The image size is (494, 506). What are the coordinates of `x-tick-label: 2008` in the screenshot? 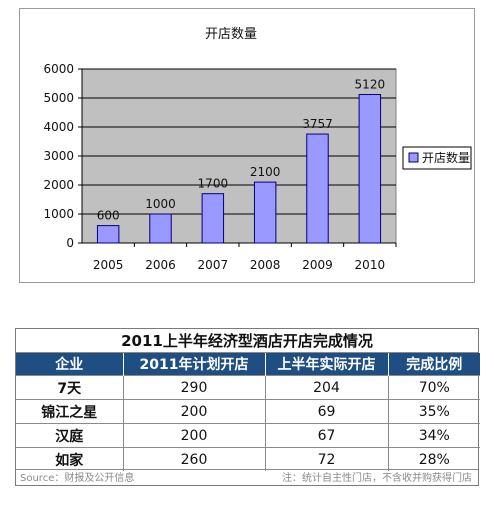 It's located at (265, 265).